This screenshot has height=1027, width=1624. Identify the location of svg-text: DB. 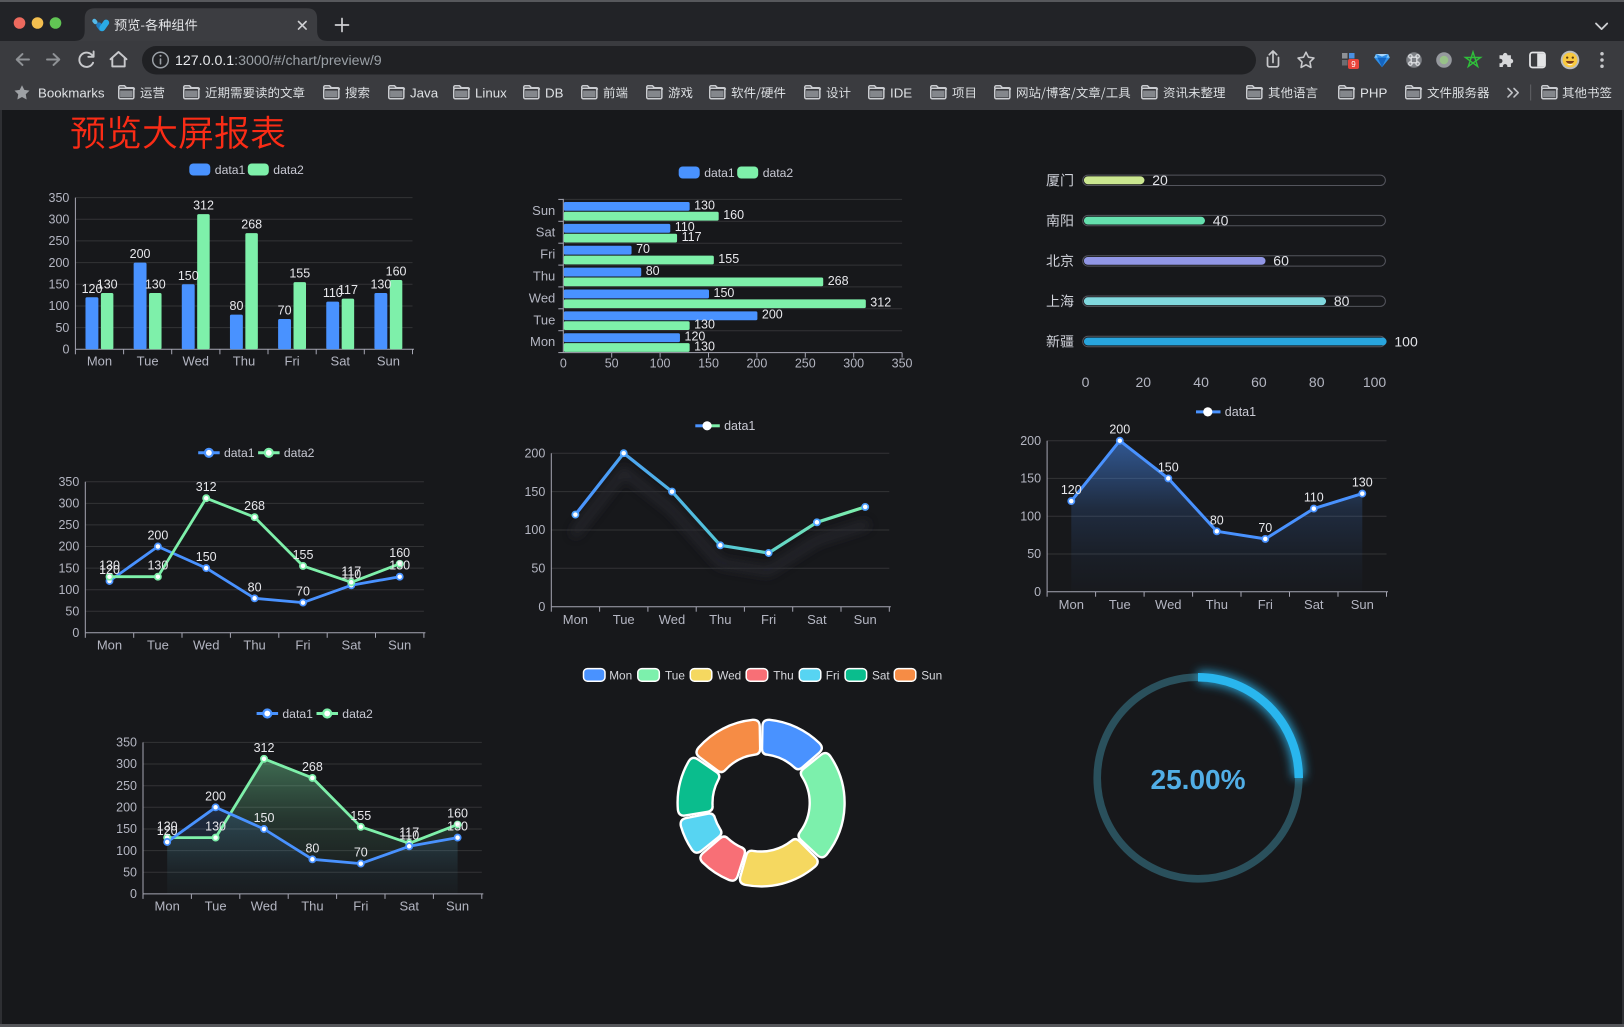
(554, 92).